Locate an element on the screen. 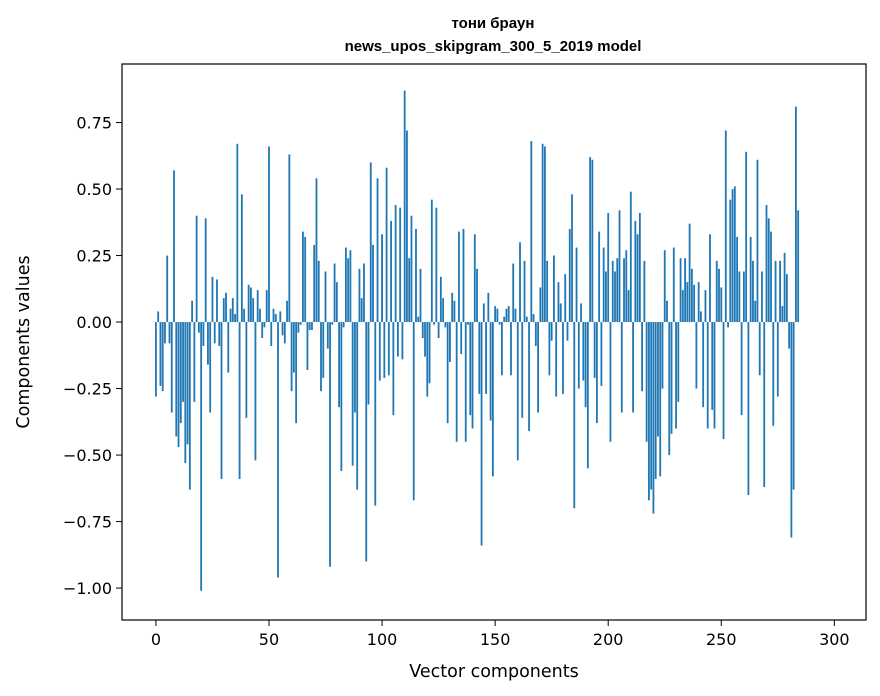  y-axis-ticks: −1.00 −0.75 −0.50 −0.25 0.00 0.25 0.50 0.75 is located at coordinates (92, 356).